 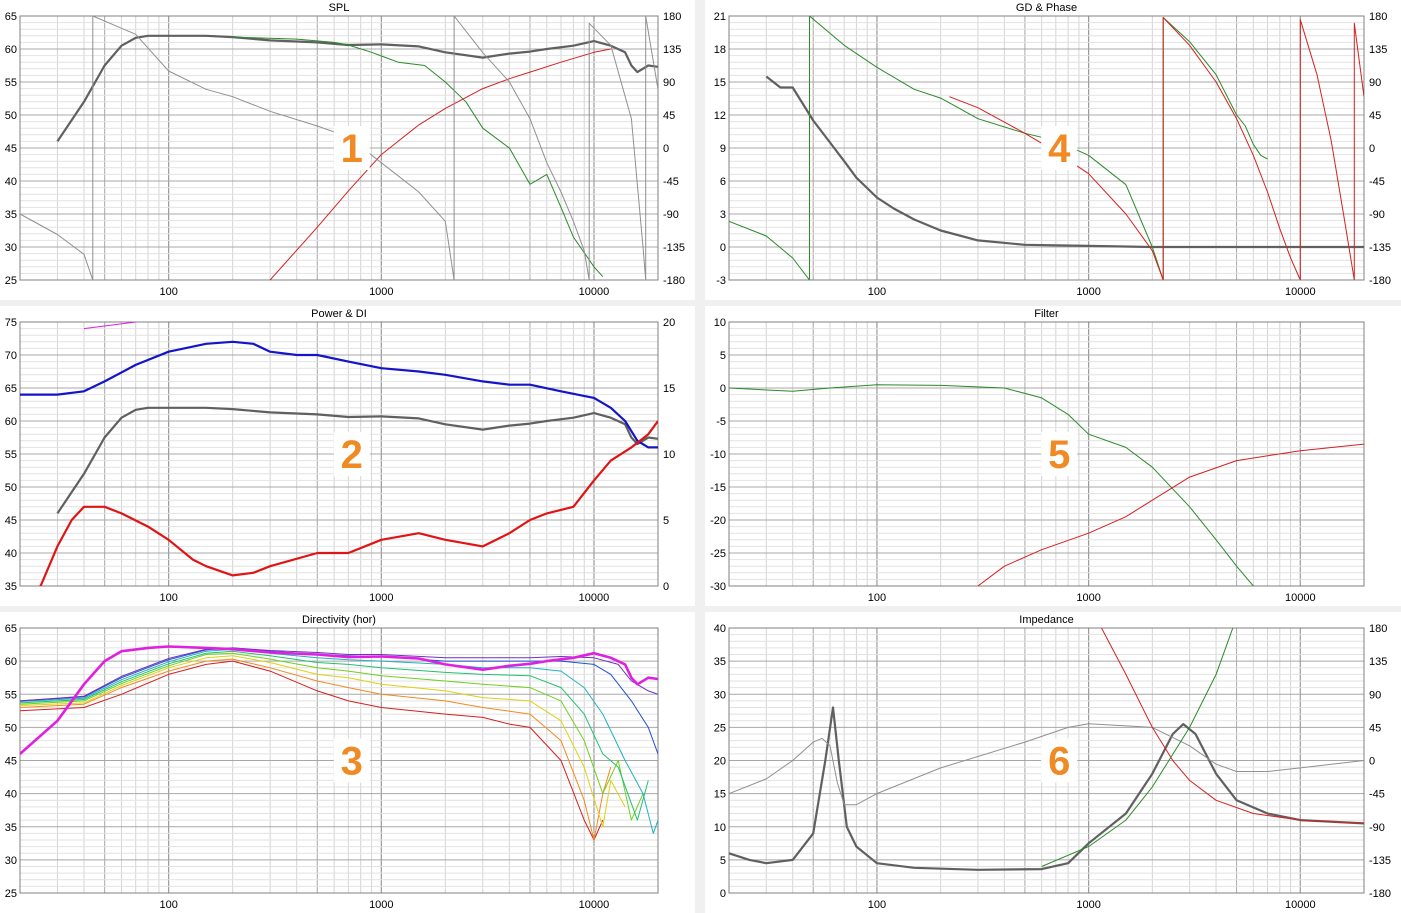 What do you see at coordinates (339, 620) in the screenshot?
I see `chart-title: Directivity (hor)` at bounding box center [339, 620].